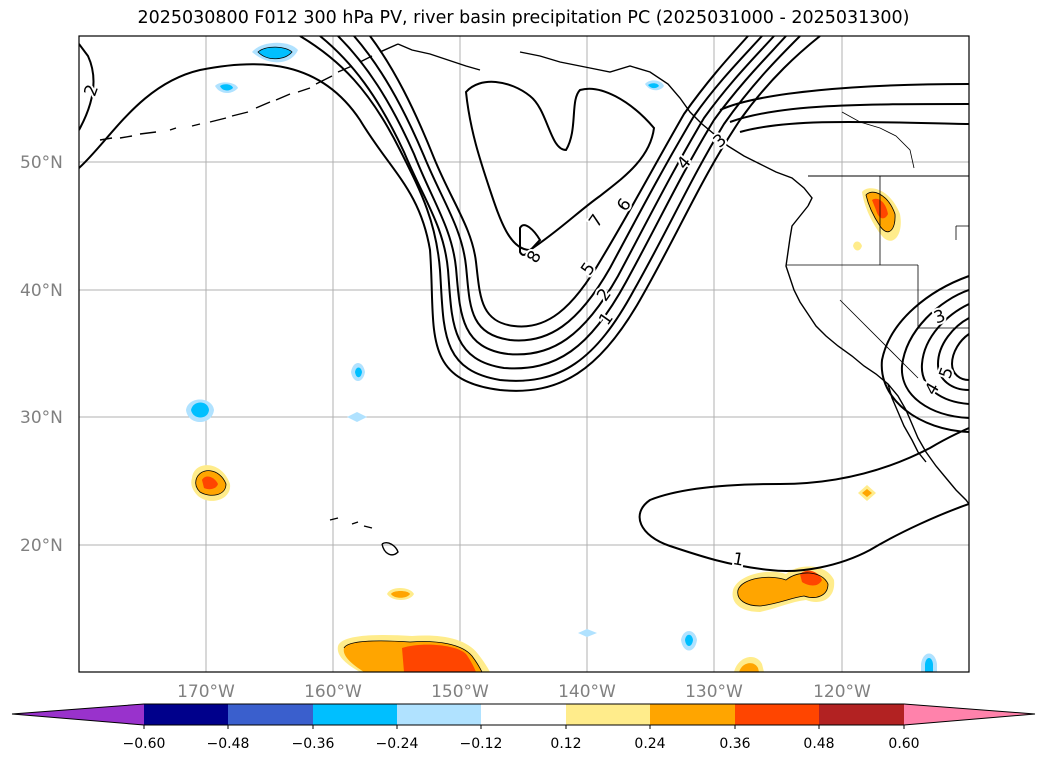 The image size is (1047, 765). Describe the element at coordinates (397, 744) in the screenshot. I see `colorbar-tick-label: −0.24` at that location.